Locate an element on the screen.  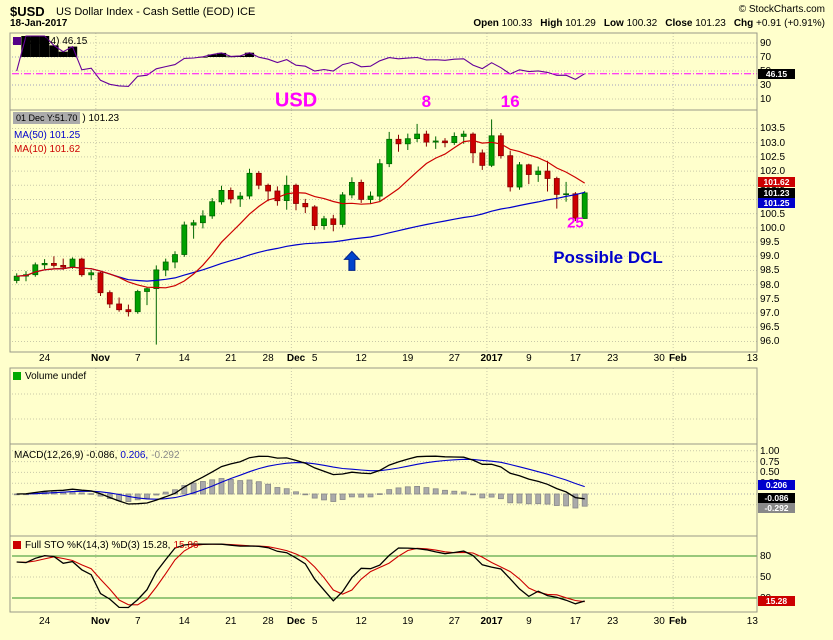
sto-axis-label: 80 is located at coordinates (766, 556).